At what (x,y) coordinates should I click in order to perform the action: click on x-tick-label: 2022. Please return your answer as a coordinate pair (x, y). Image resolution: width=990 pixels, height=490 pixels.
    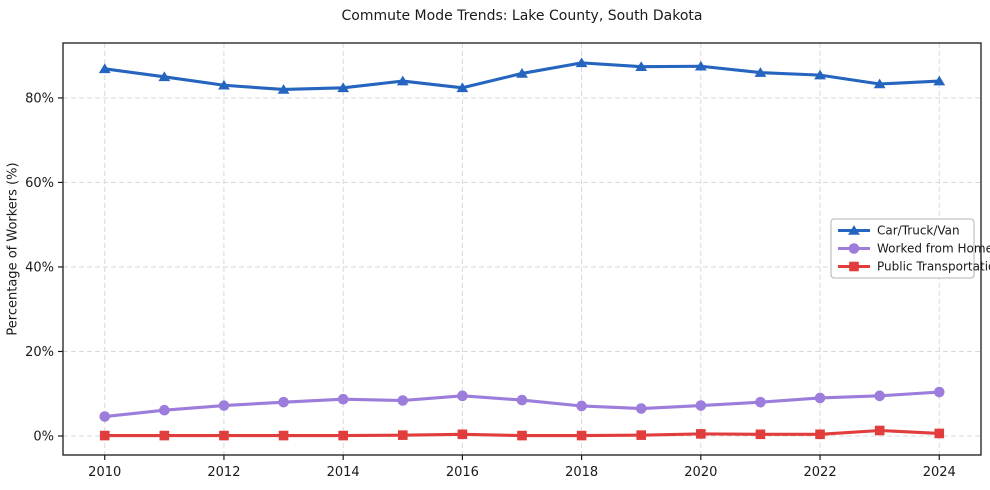
    Looking at the image, I should click on (820, 472).